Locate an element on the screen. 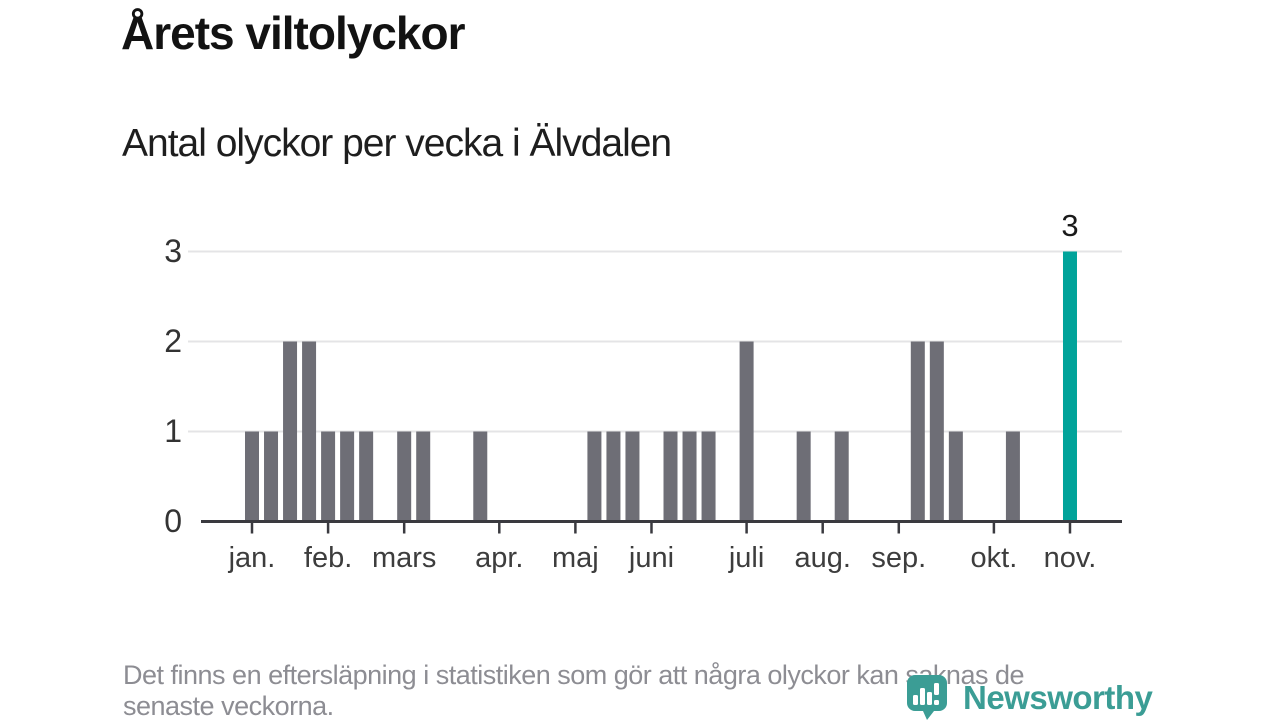 Image resolution: width=1280 pixels, height=720 pixels. x-label-jan: jan. is located at coordinates (252, 558).